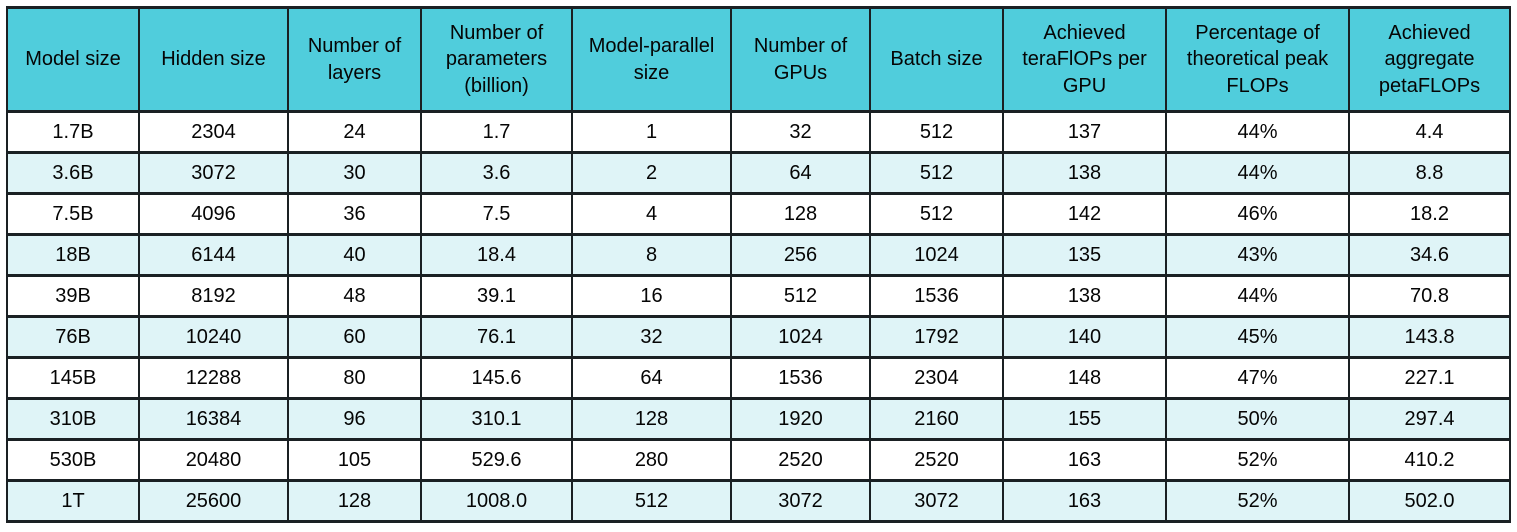 The height and width of the screenshot is (532, 1517). Describe the element at coordinates (800, 419) in the screenshot. I see `table-cell: 1920` at that location.